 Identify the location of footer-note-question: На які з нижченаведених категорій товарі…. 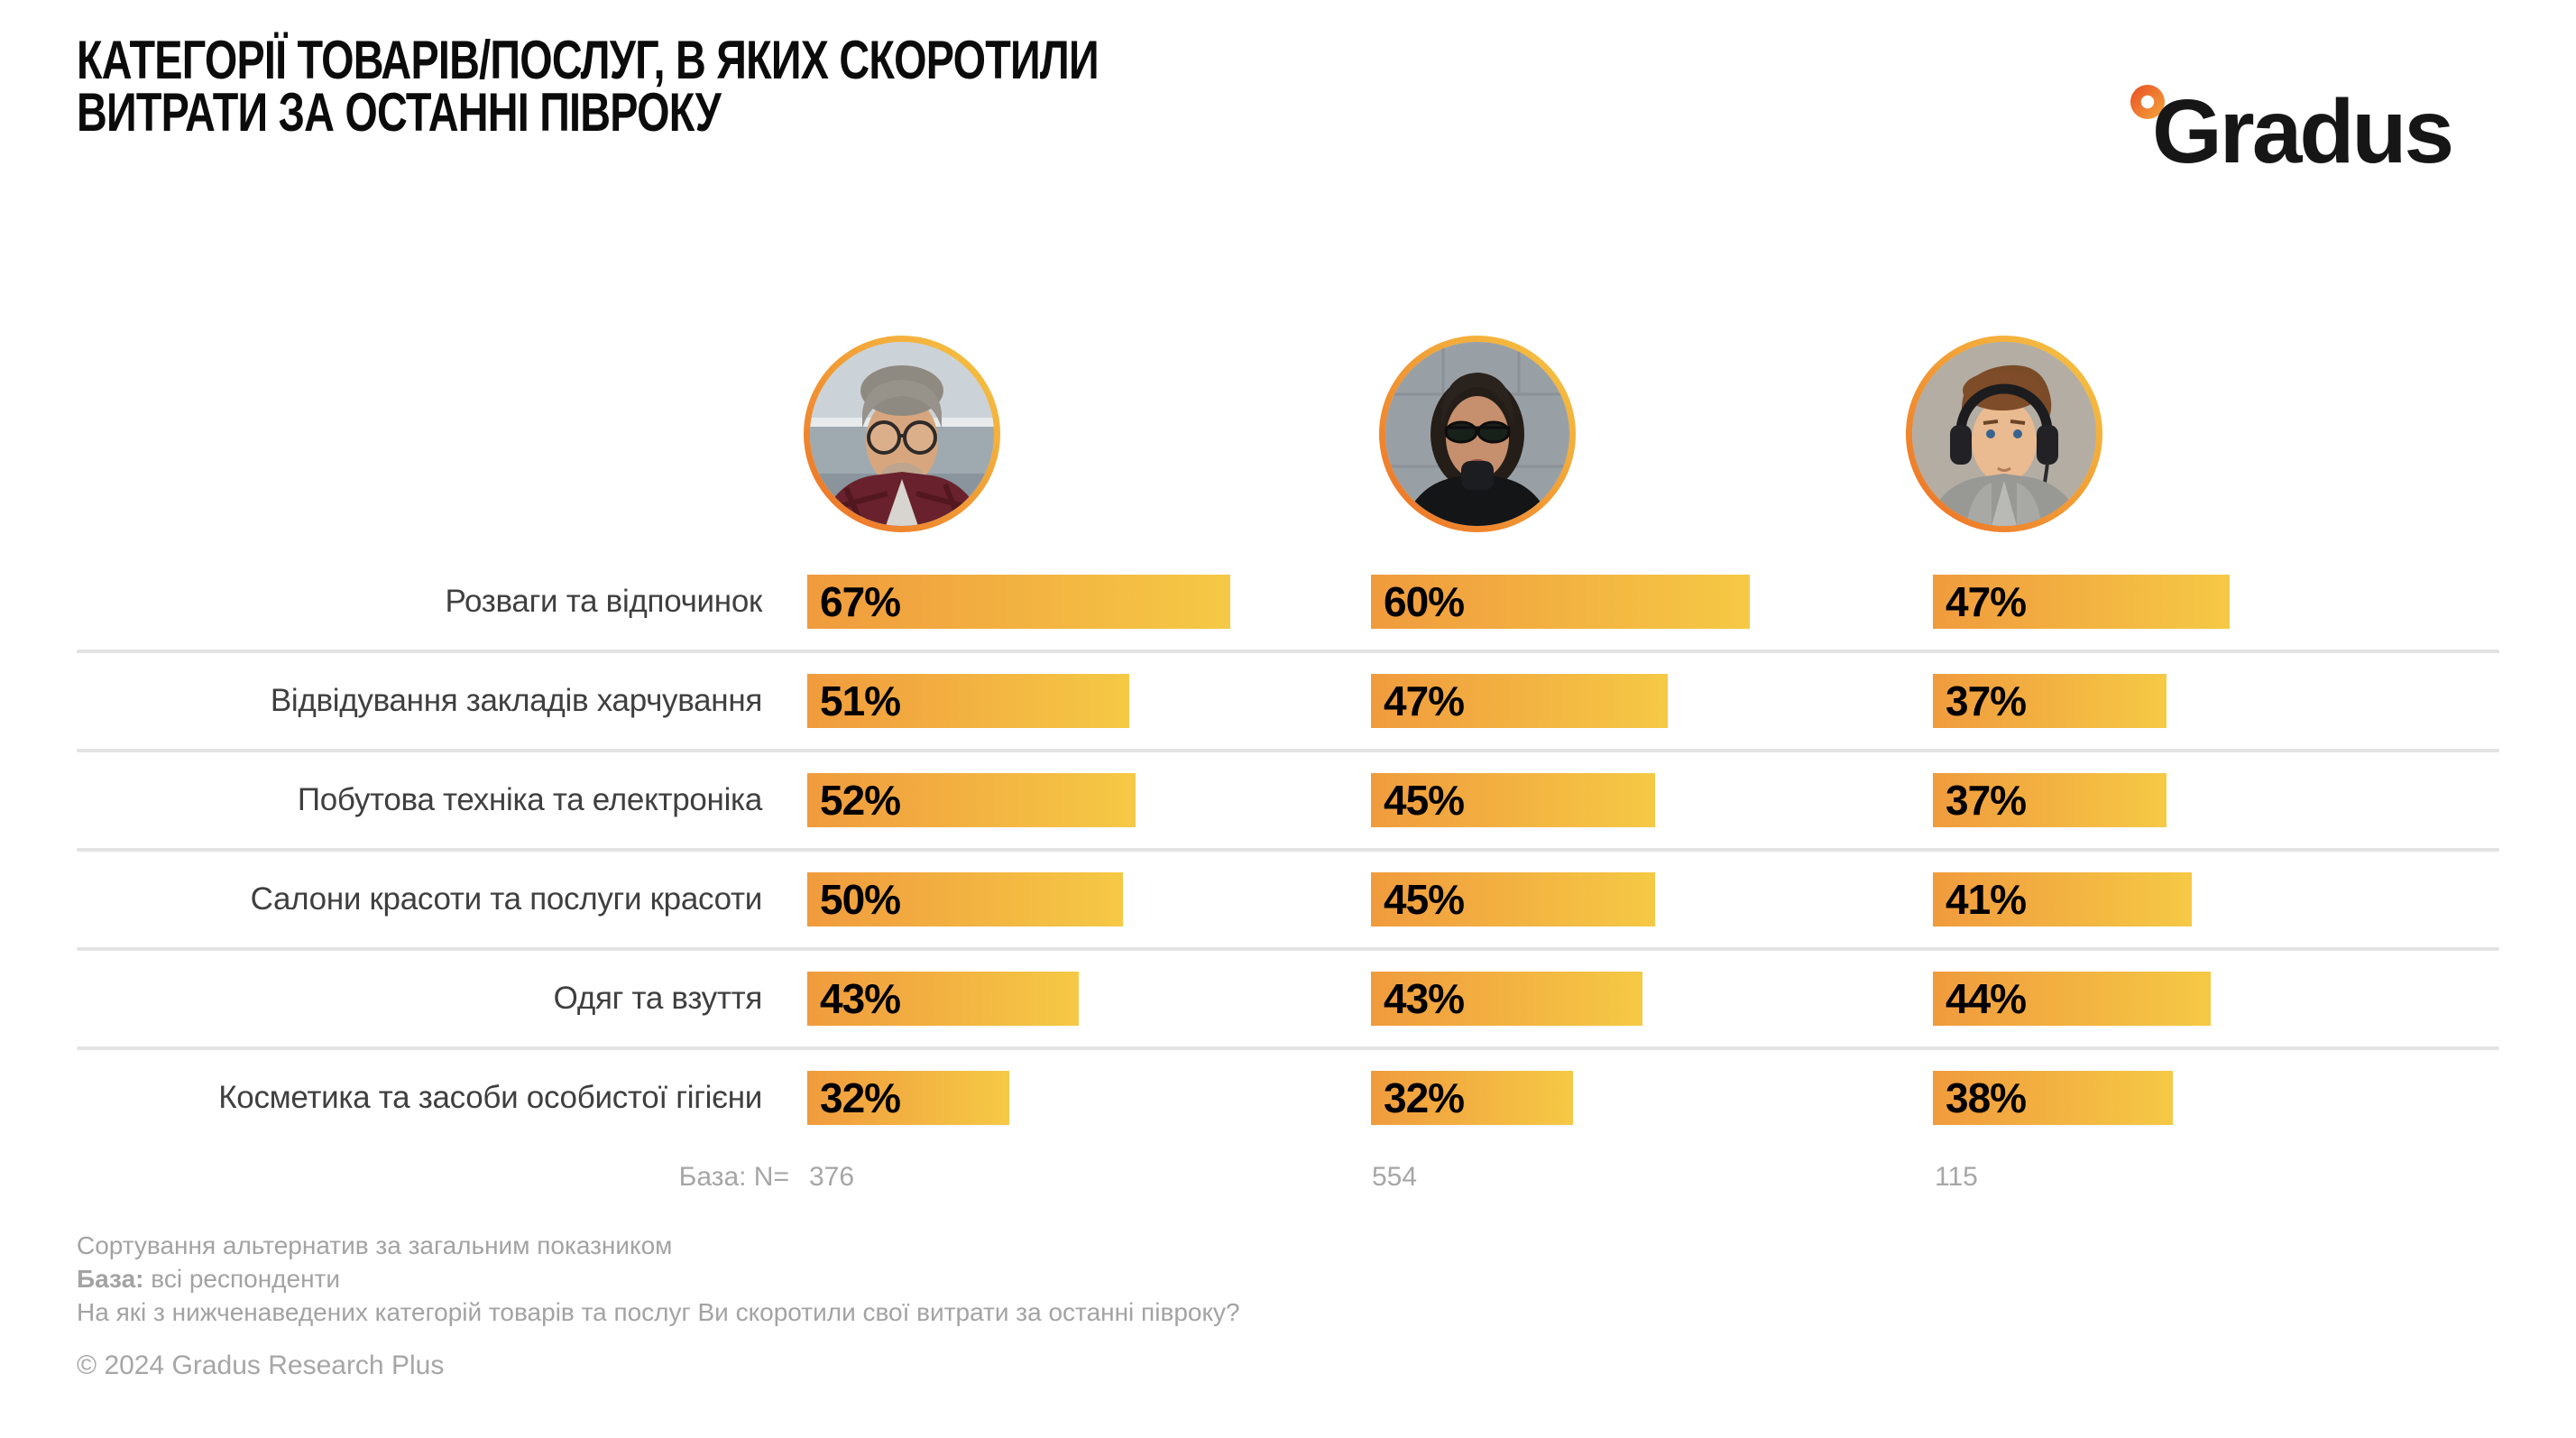
(658, 1312).